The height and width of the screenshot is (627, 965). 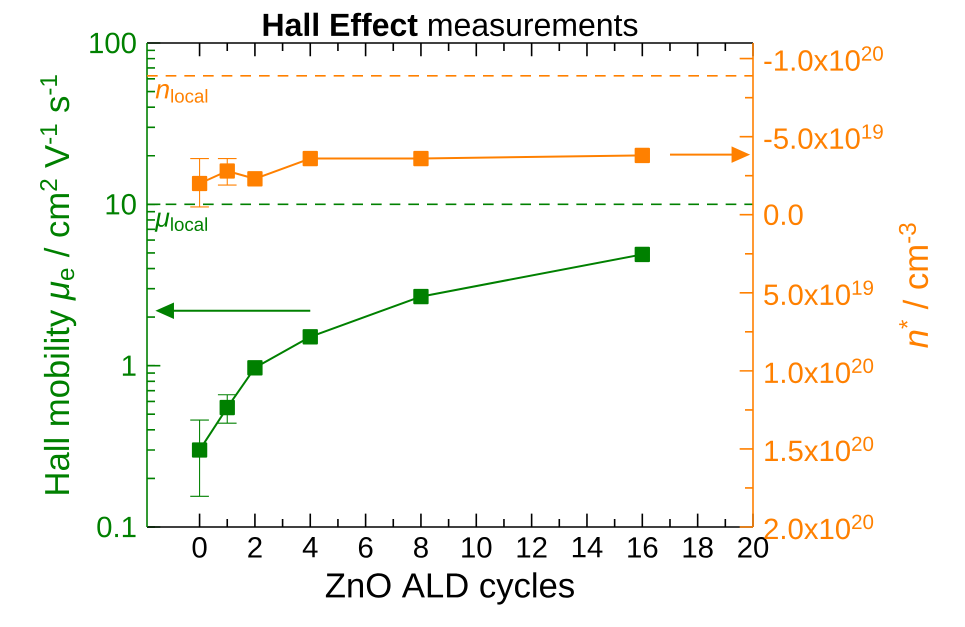 What do you see at coordinates (310, 547) in the screenshot?
I see `x-tick-label: 4` at bounding box center [310, 547].